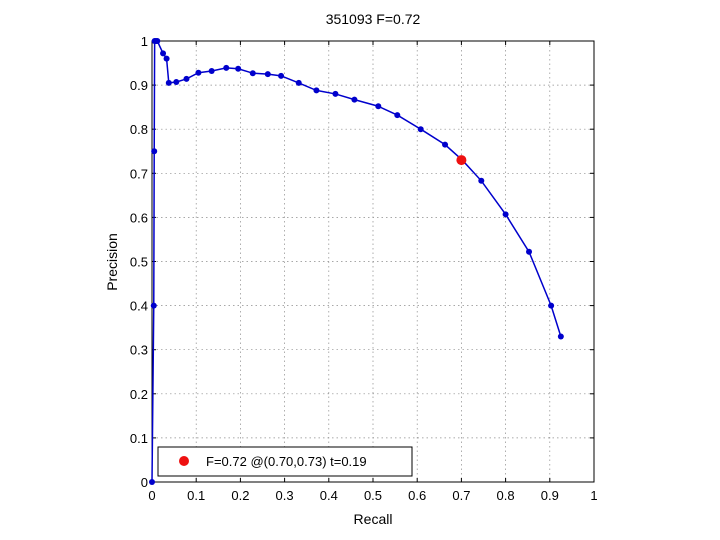 This screenshot has height=540, width=720. I want to click on x-tick-label: 0.3, so click(285, 495).